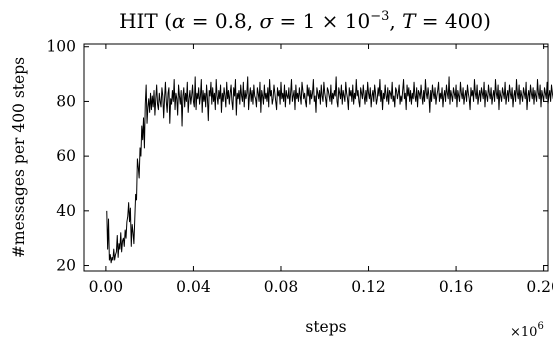 This screenshot has width=553, height=343. What do you see at coordinates (527, 330) in the screenshot?
I see `x-axis-multiplier: ×10⁶` at bounding box center [527, 330].